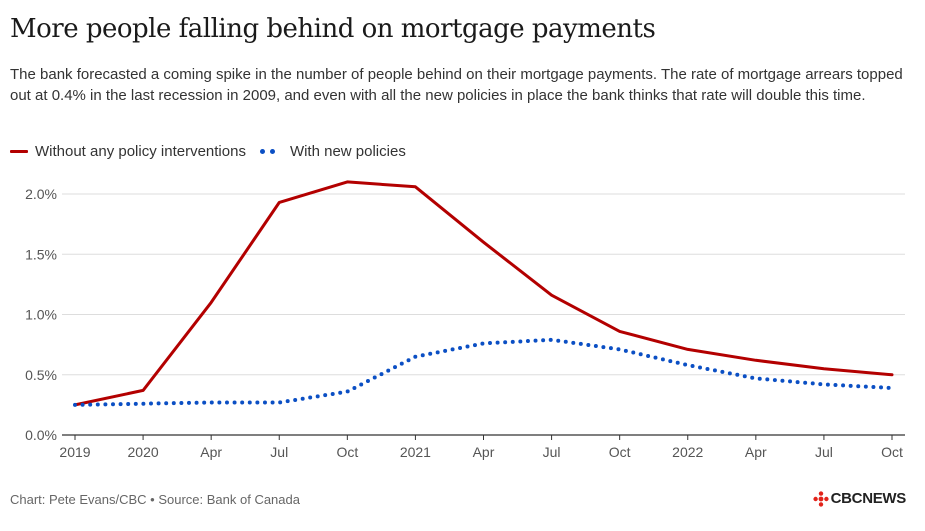 The height and width of the screenshot is (531, 925). I want to click on y-tick-label: 0.5%, so click(41, 375).